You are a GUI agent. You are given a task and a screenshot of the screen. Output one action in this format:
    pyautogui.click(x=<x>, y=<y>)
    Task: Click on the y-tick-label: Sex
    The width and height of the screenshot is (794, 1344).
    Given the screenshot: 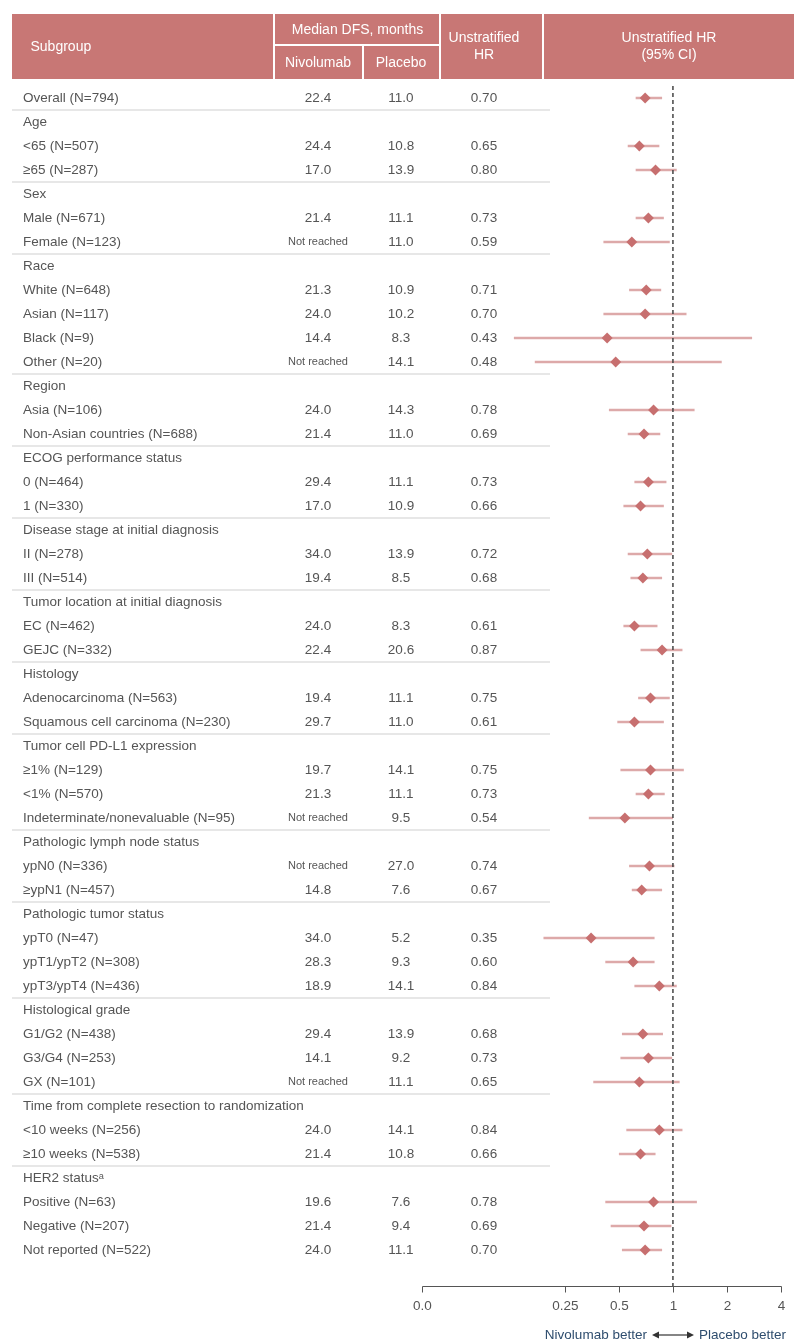 What is the action you would take?
    pyautogui.click(x=35, y=193)
    